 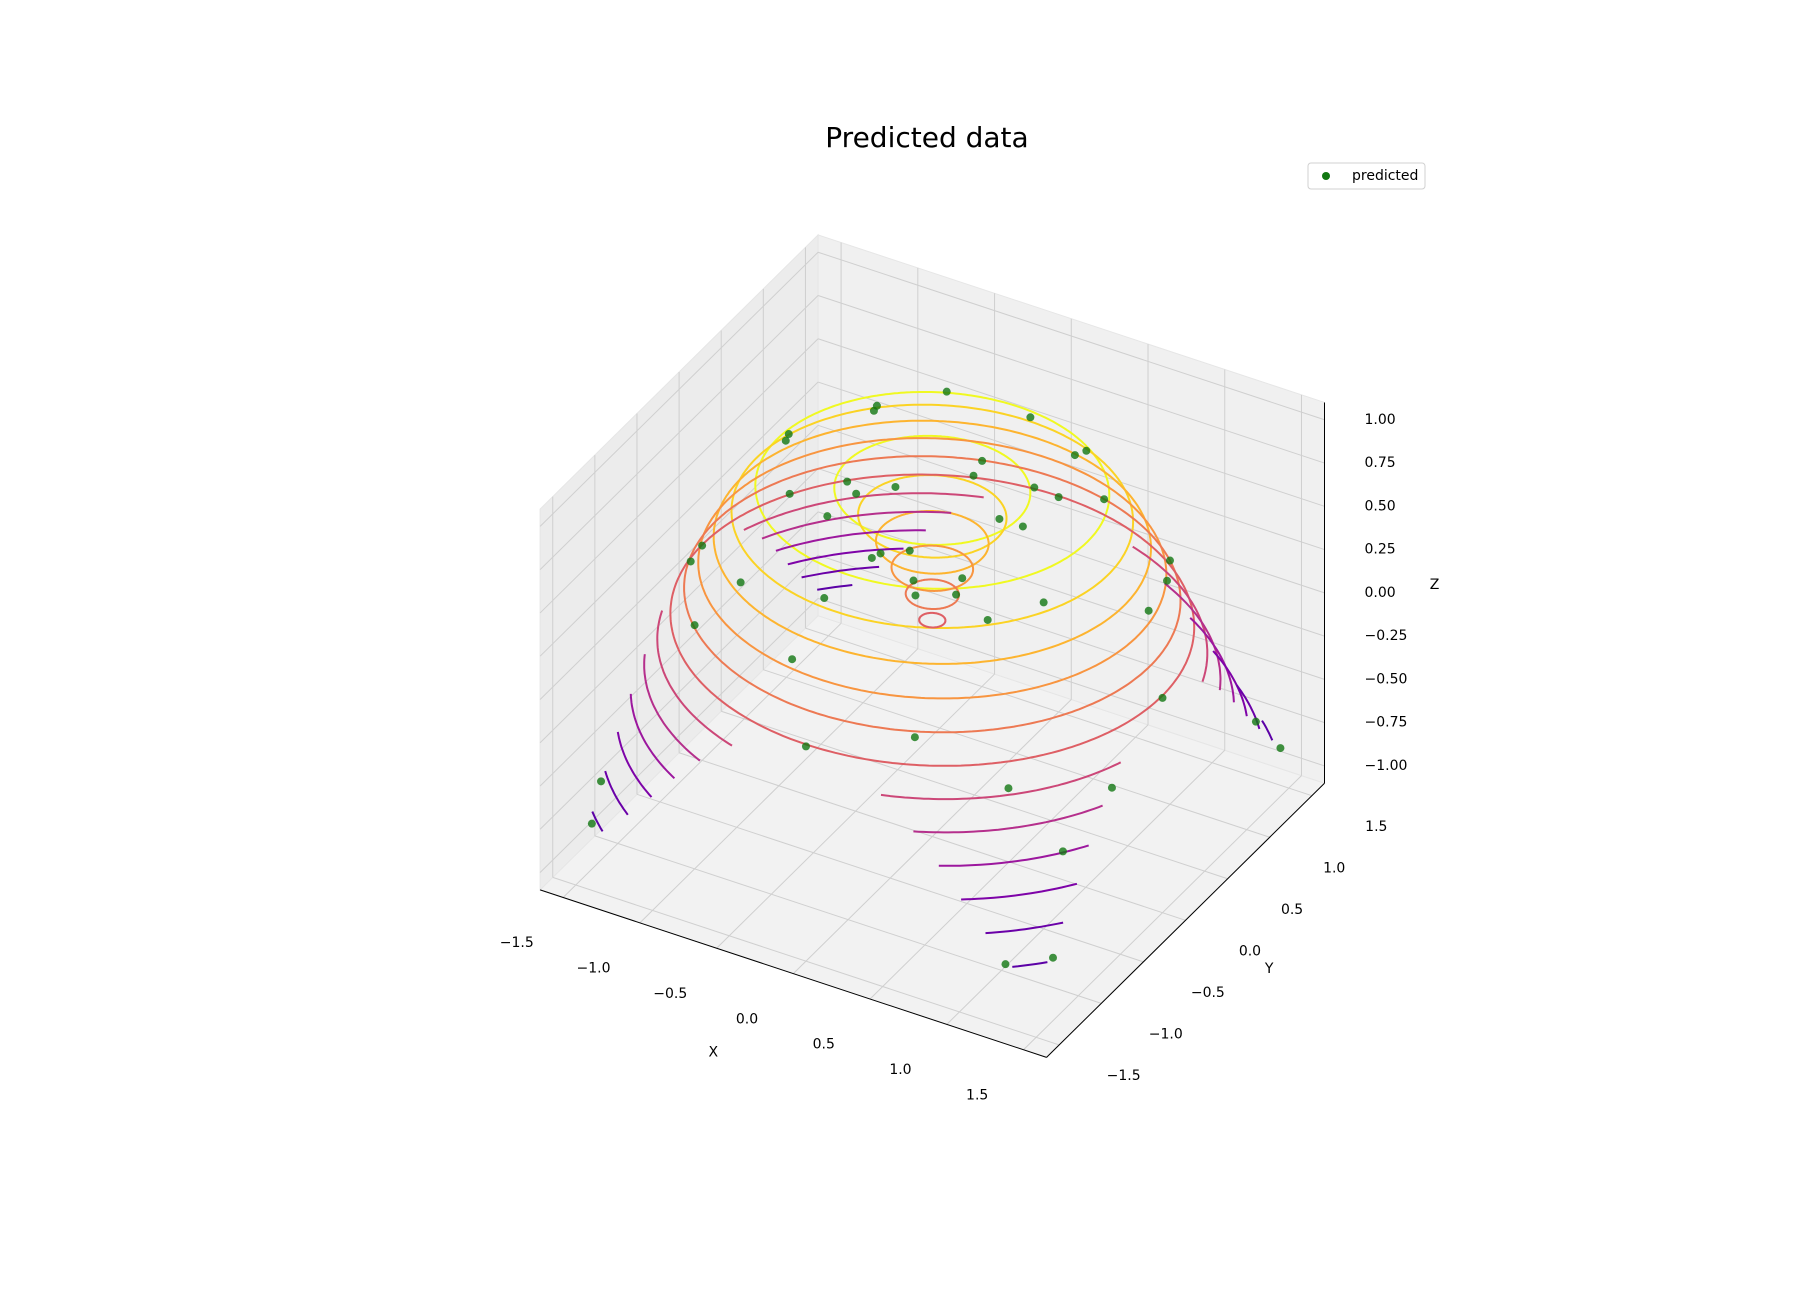 What do you see at coordinates (1386, 679) in the screenshot?
I see `z-tick-label: −0.50` at bounding box center [1386, 679].